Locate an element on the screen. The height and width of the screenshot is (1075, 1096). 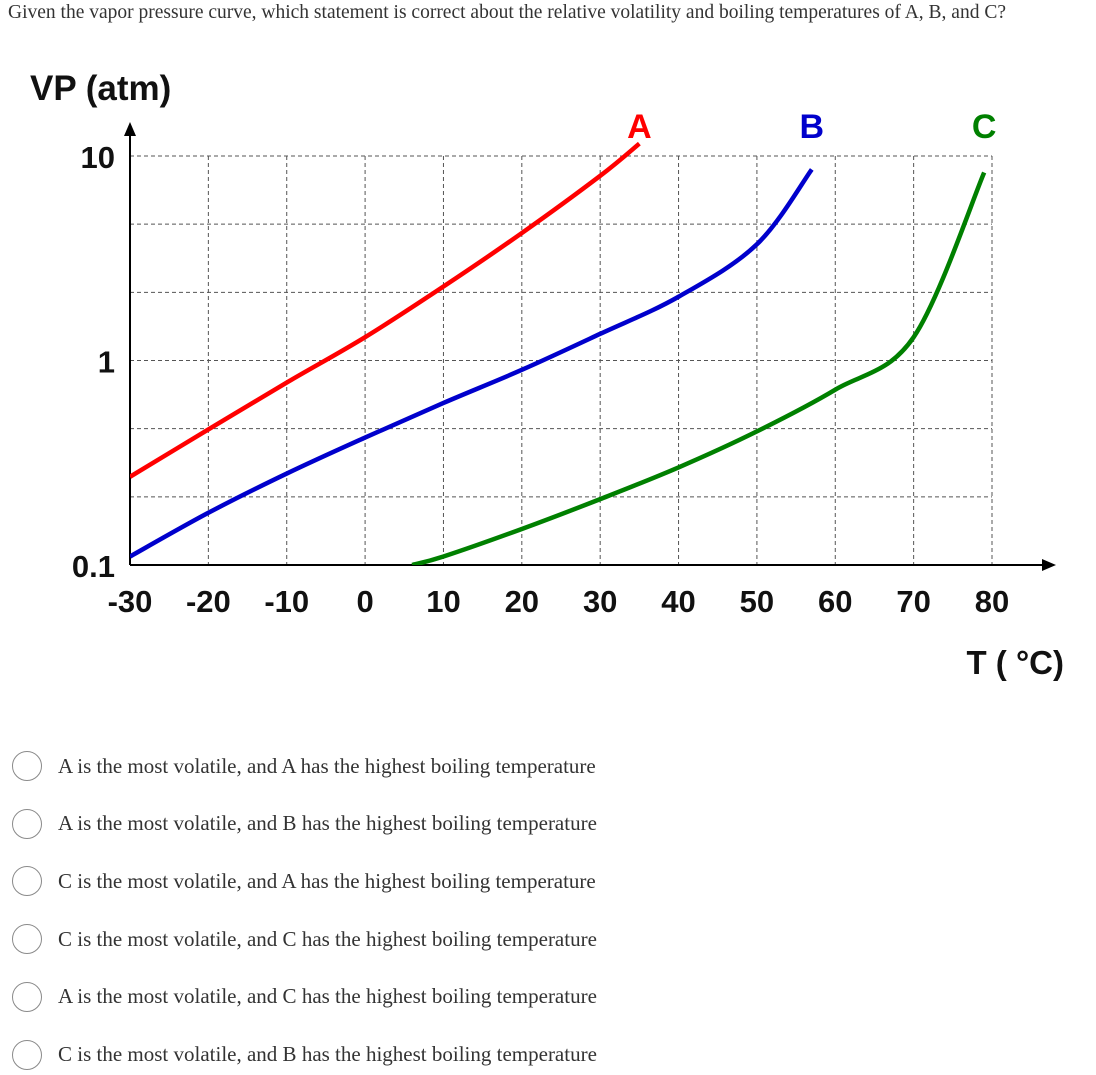
x-tick-label: 40 is located at coordinates (678, 601).